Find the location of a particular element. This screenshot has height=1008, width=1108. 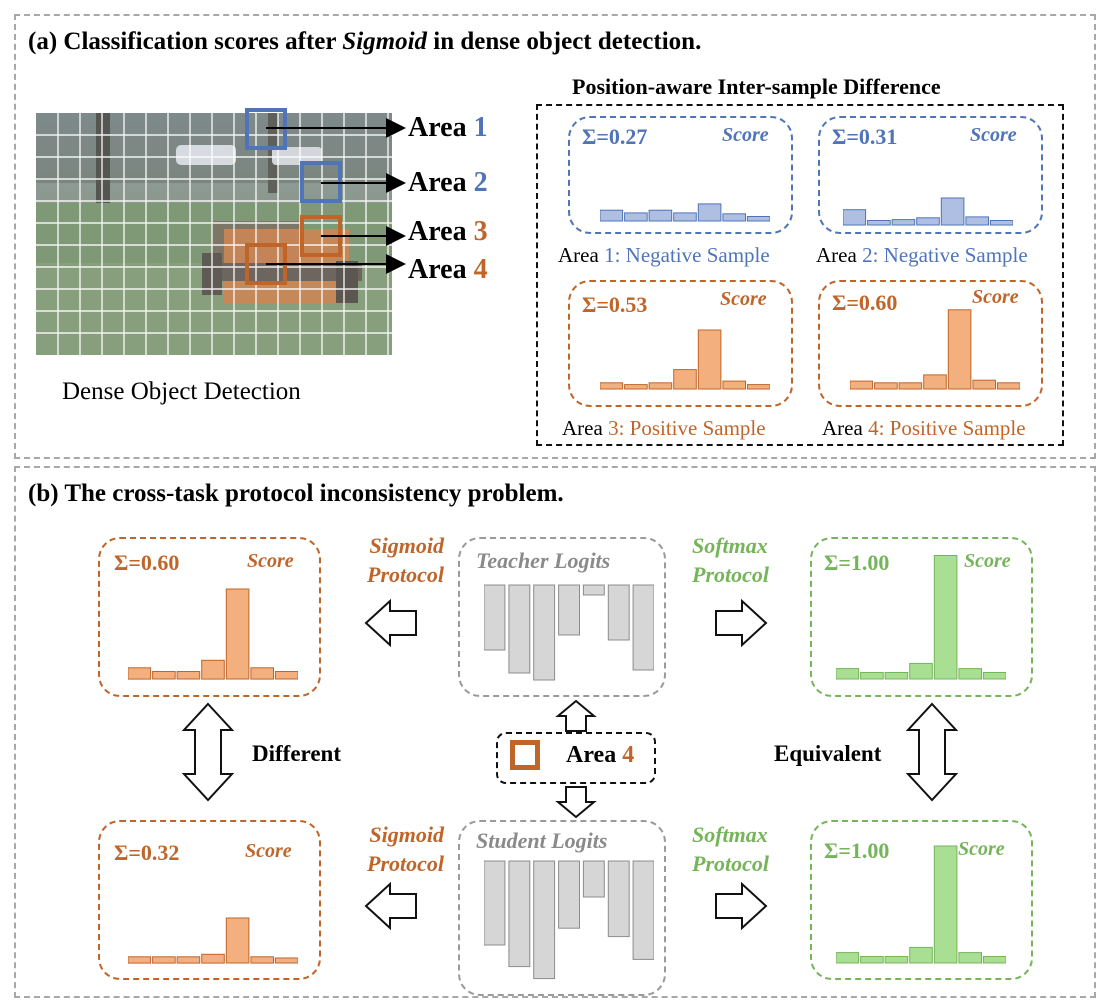

area-4-badge-square is located at coordinates (525, 755).